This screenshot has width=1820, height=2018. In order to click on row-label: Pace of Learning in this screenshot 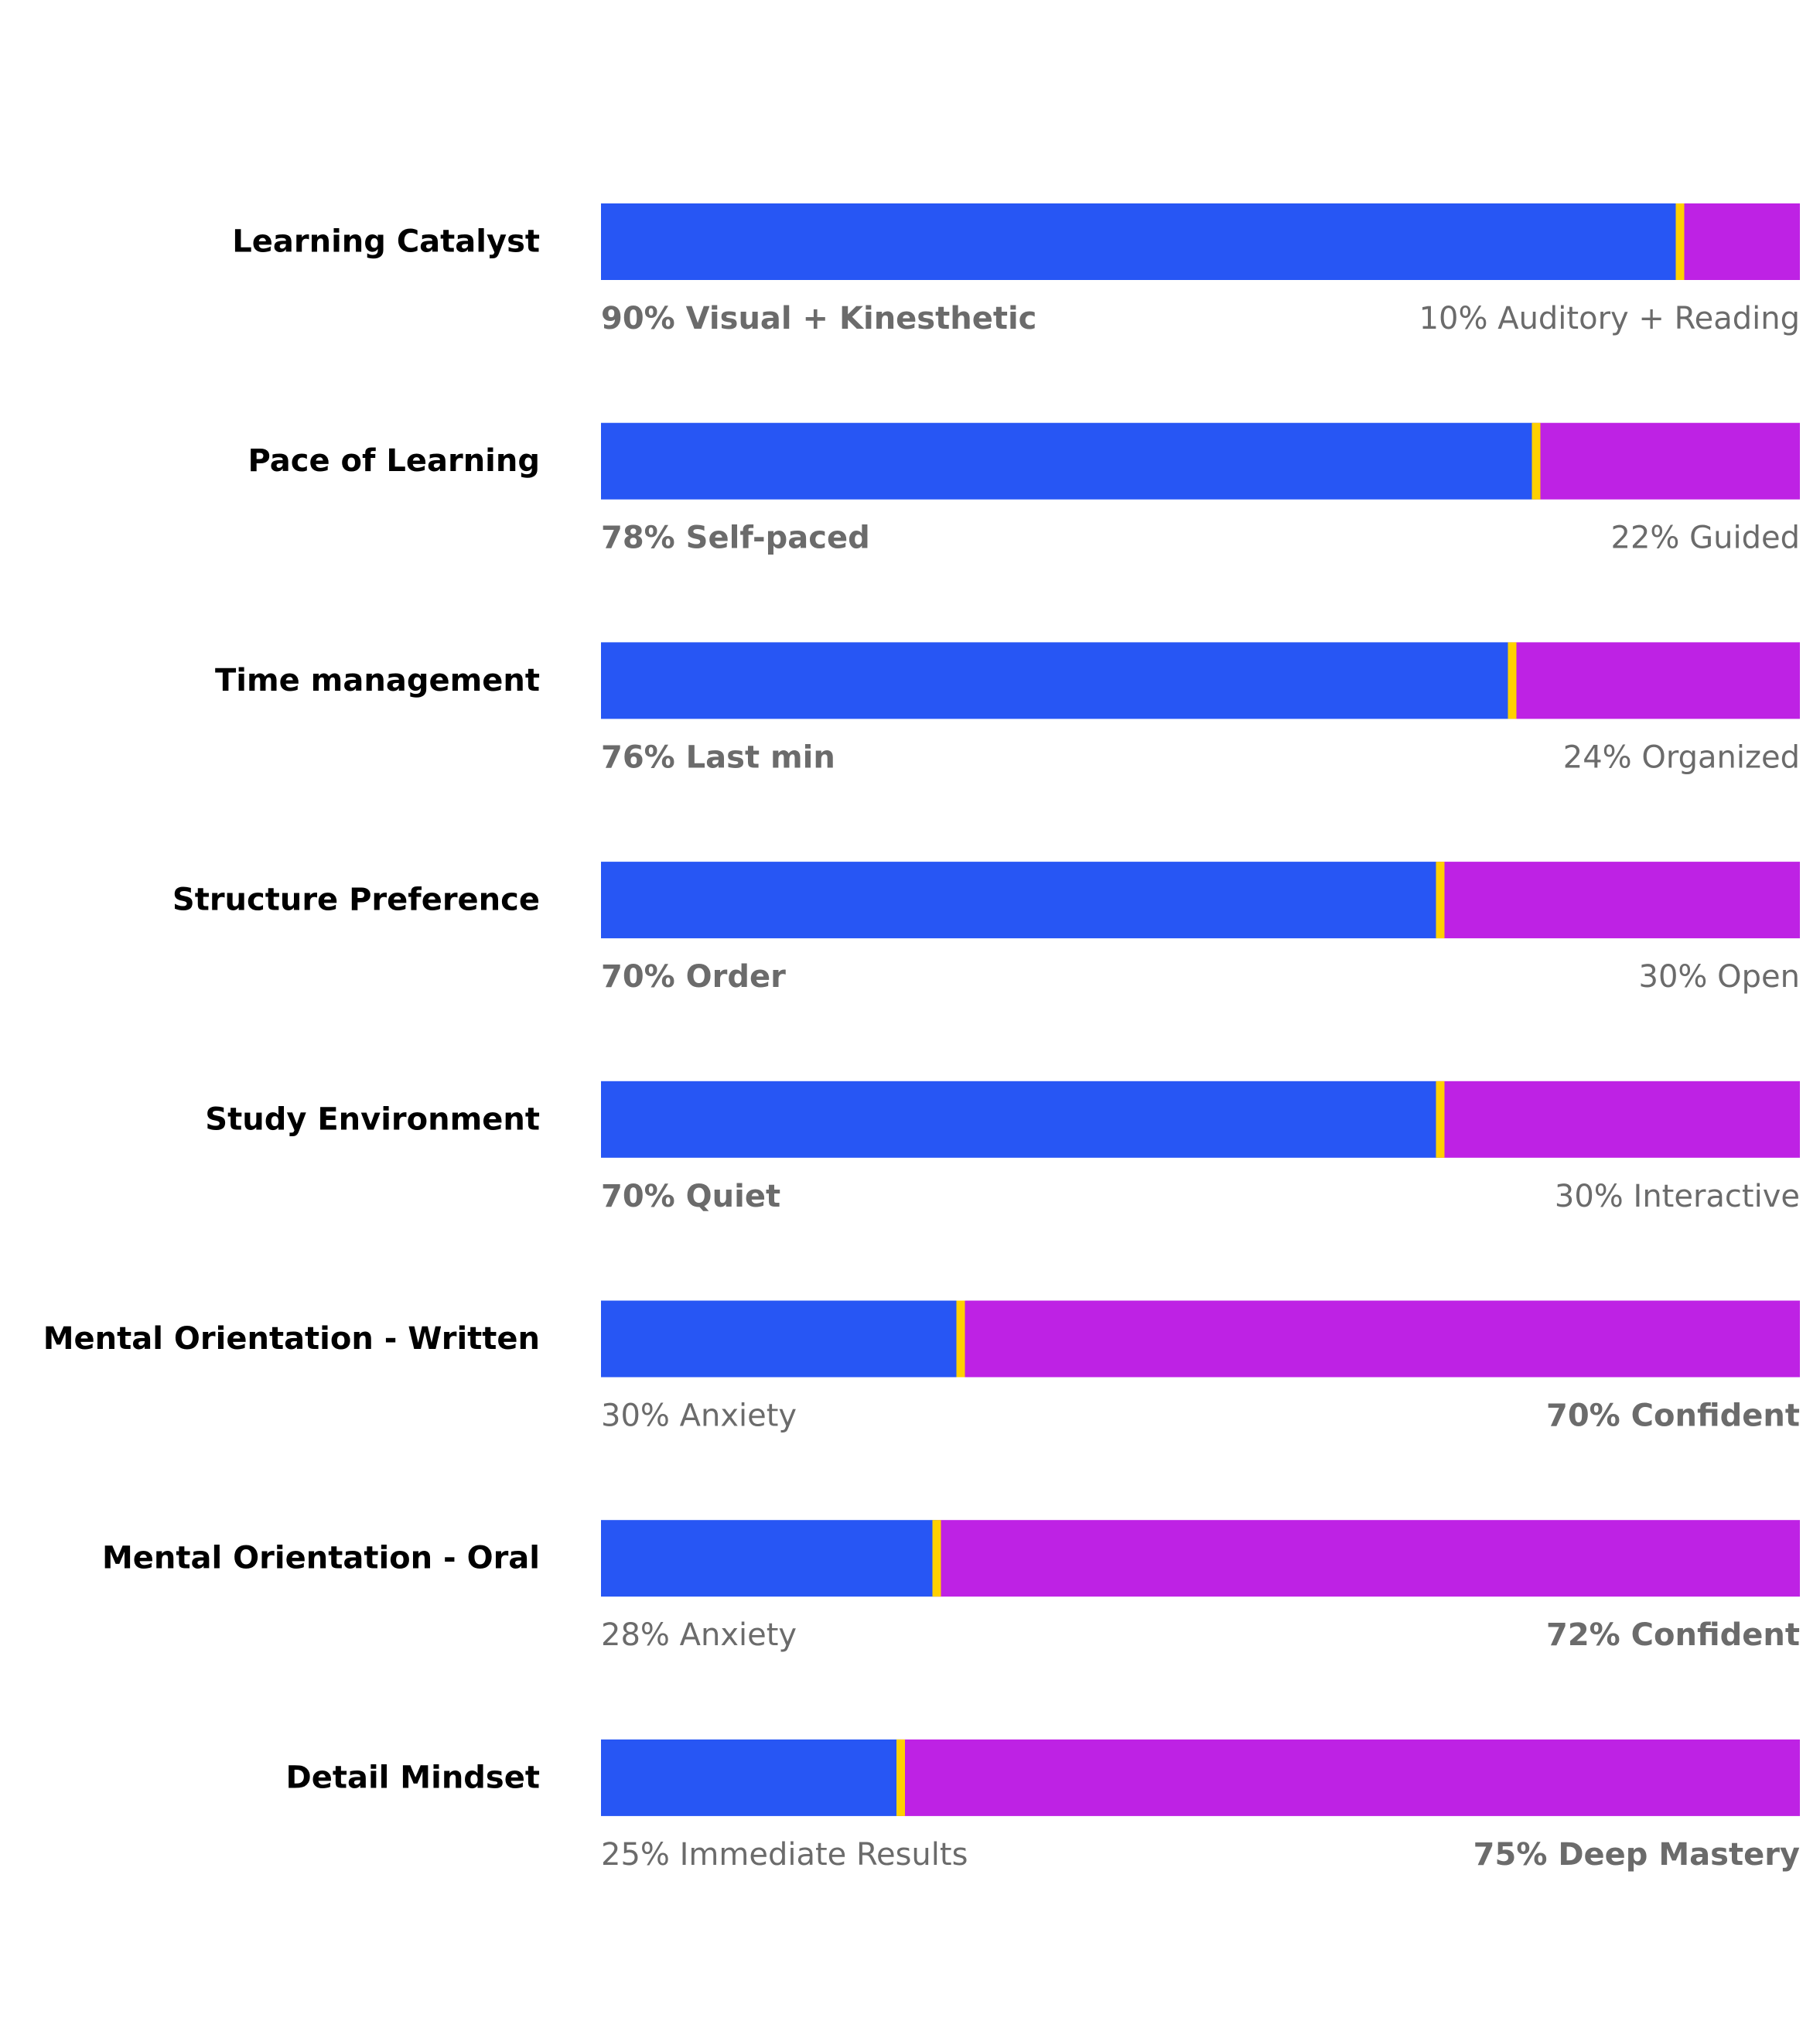, I will do `click(394, 461)`.